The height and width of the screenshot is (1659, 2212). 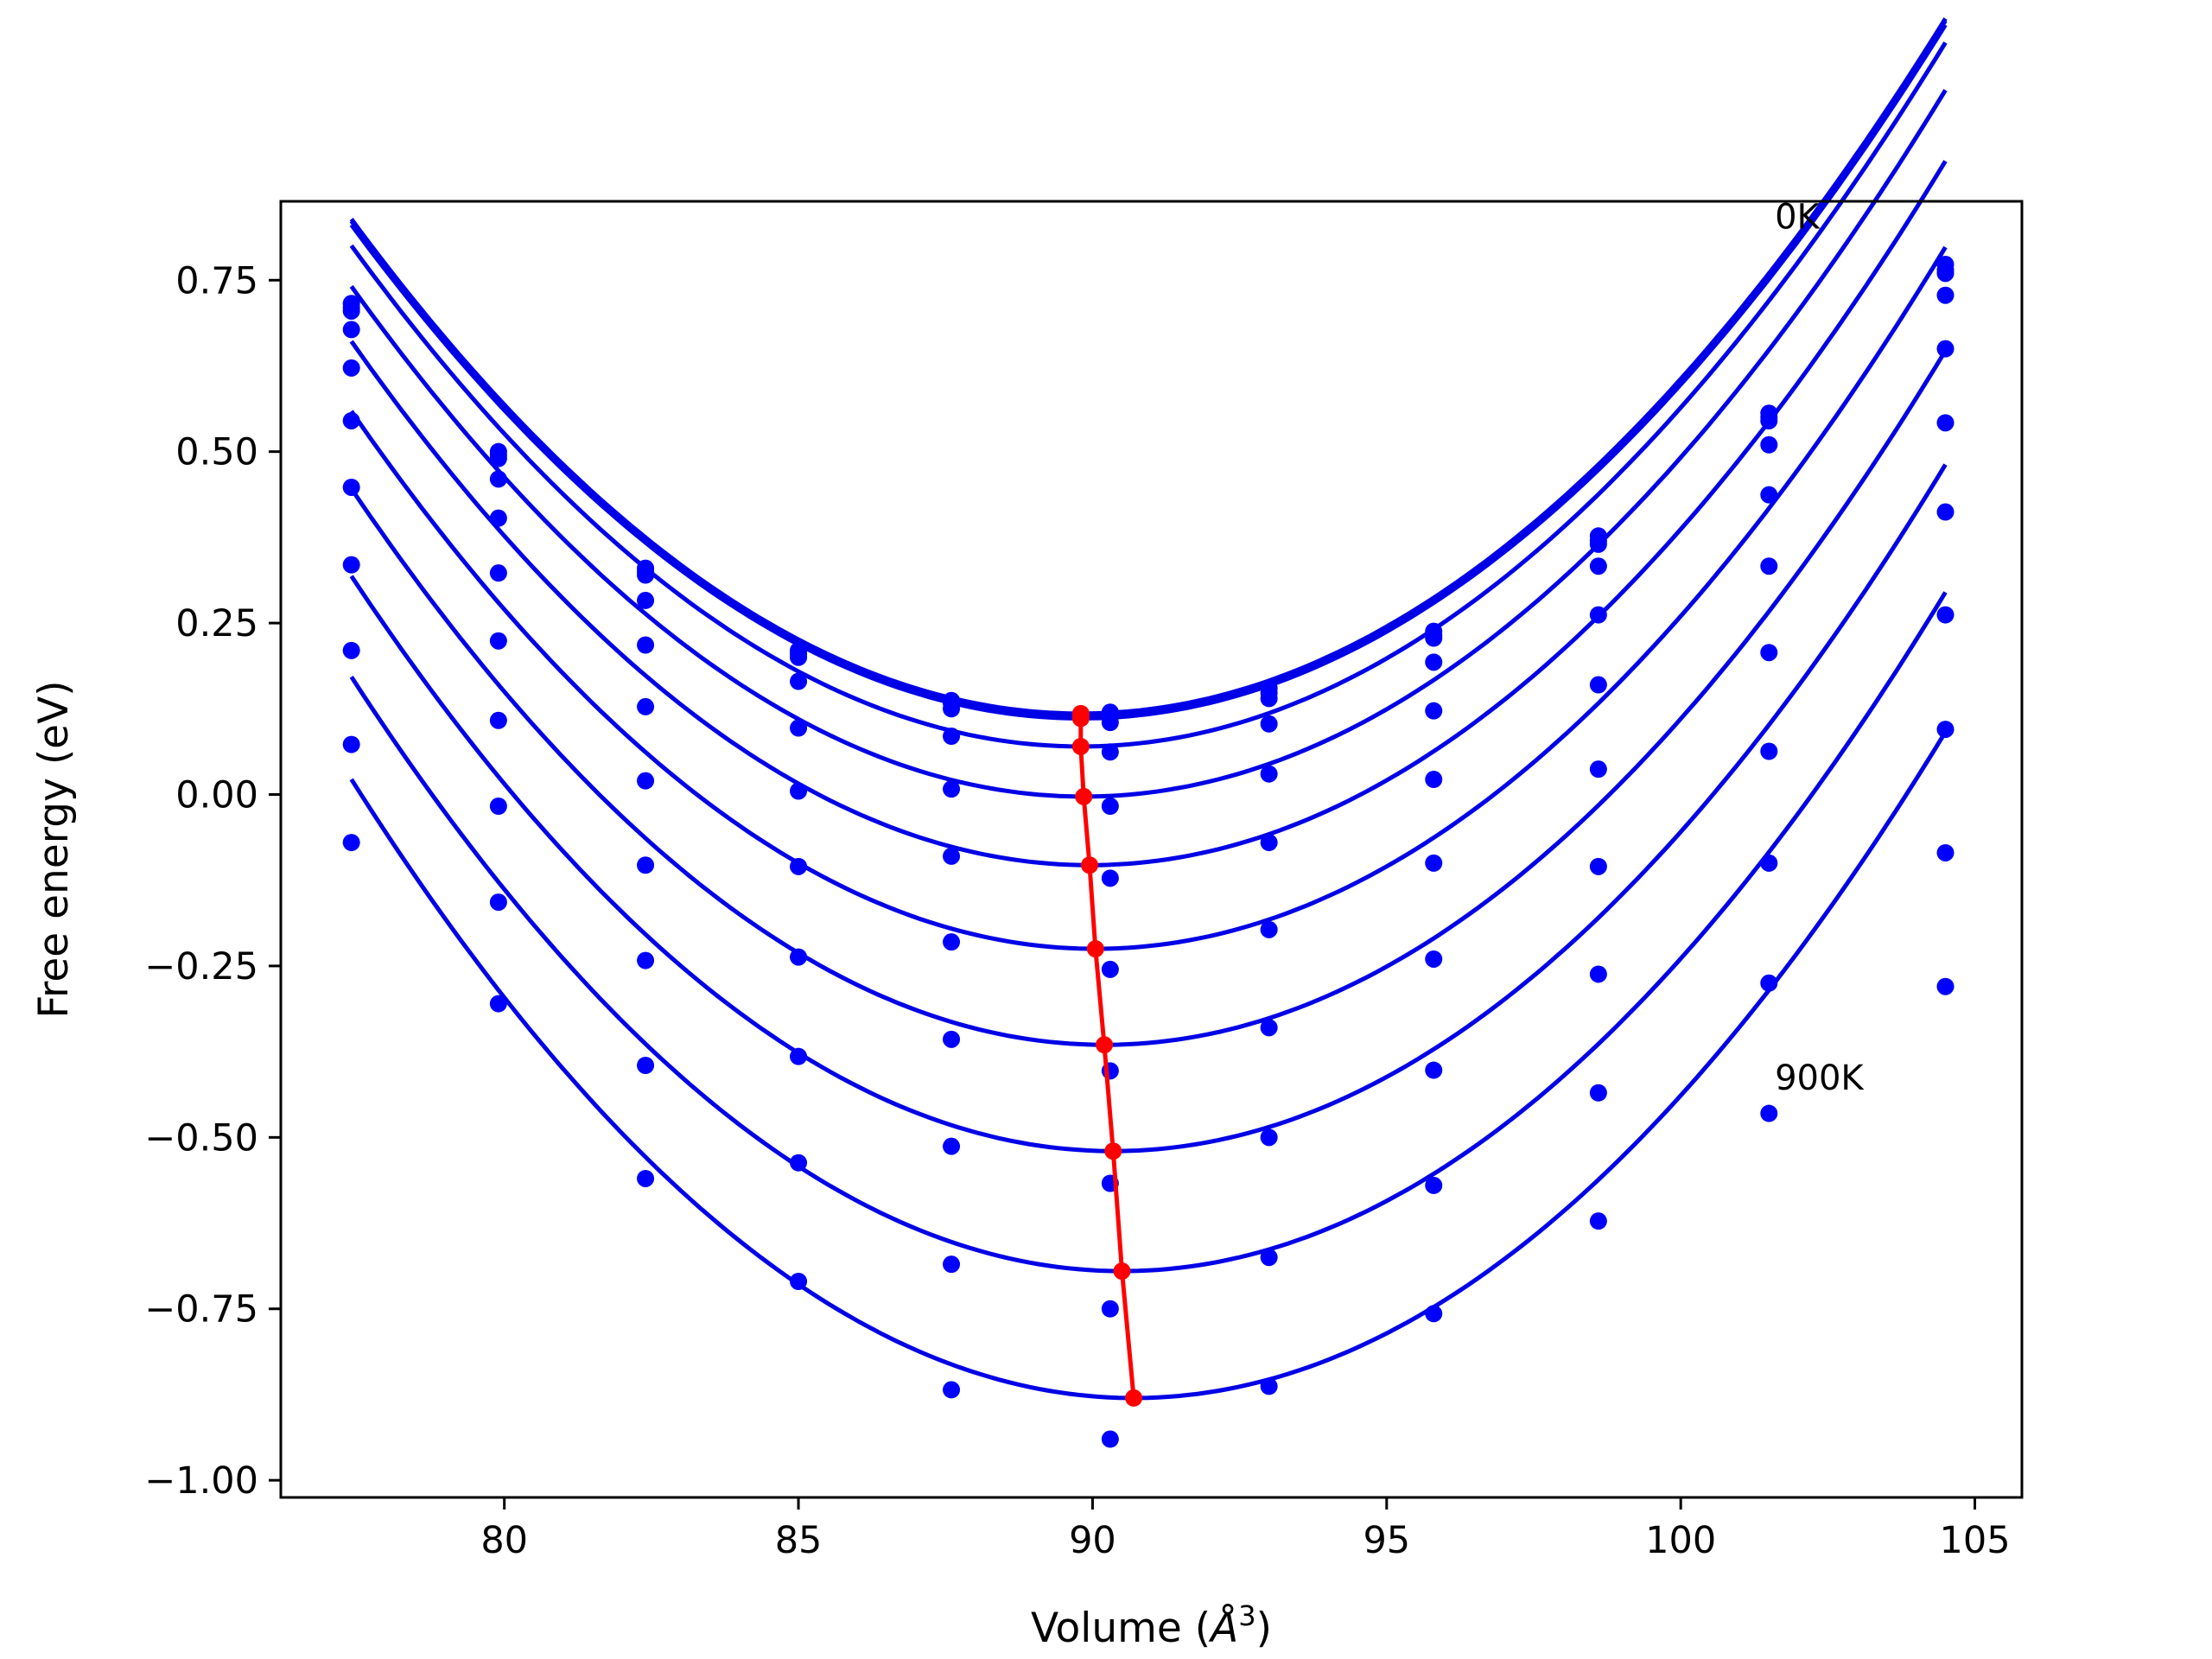 What do you see at coordinates (504, 1540) in the screenshot?
I see `x-tick-label-0: 80` at bounding box center [504, 1540].